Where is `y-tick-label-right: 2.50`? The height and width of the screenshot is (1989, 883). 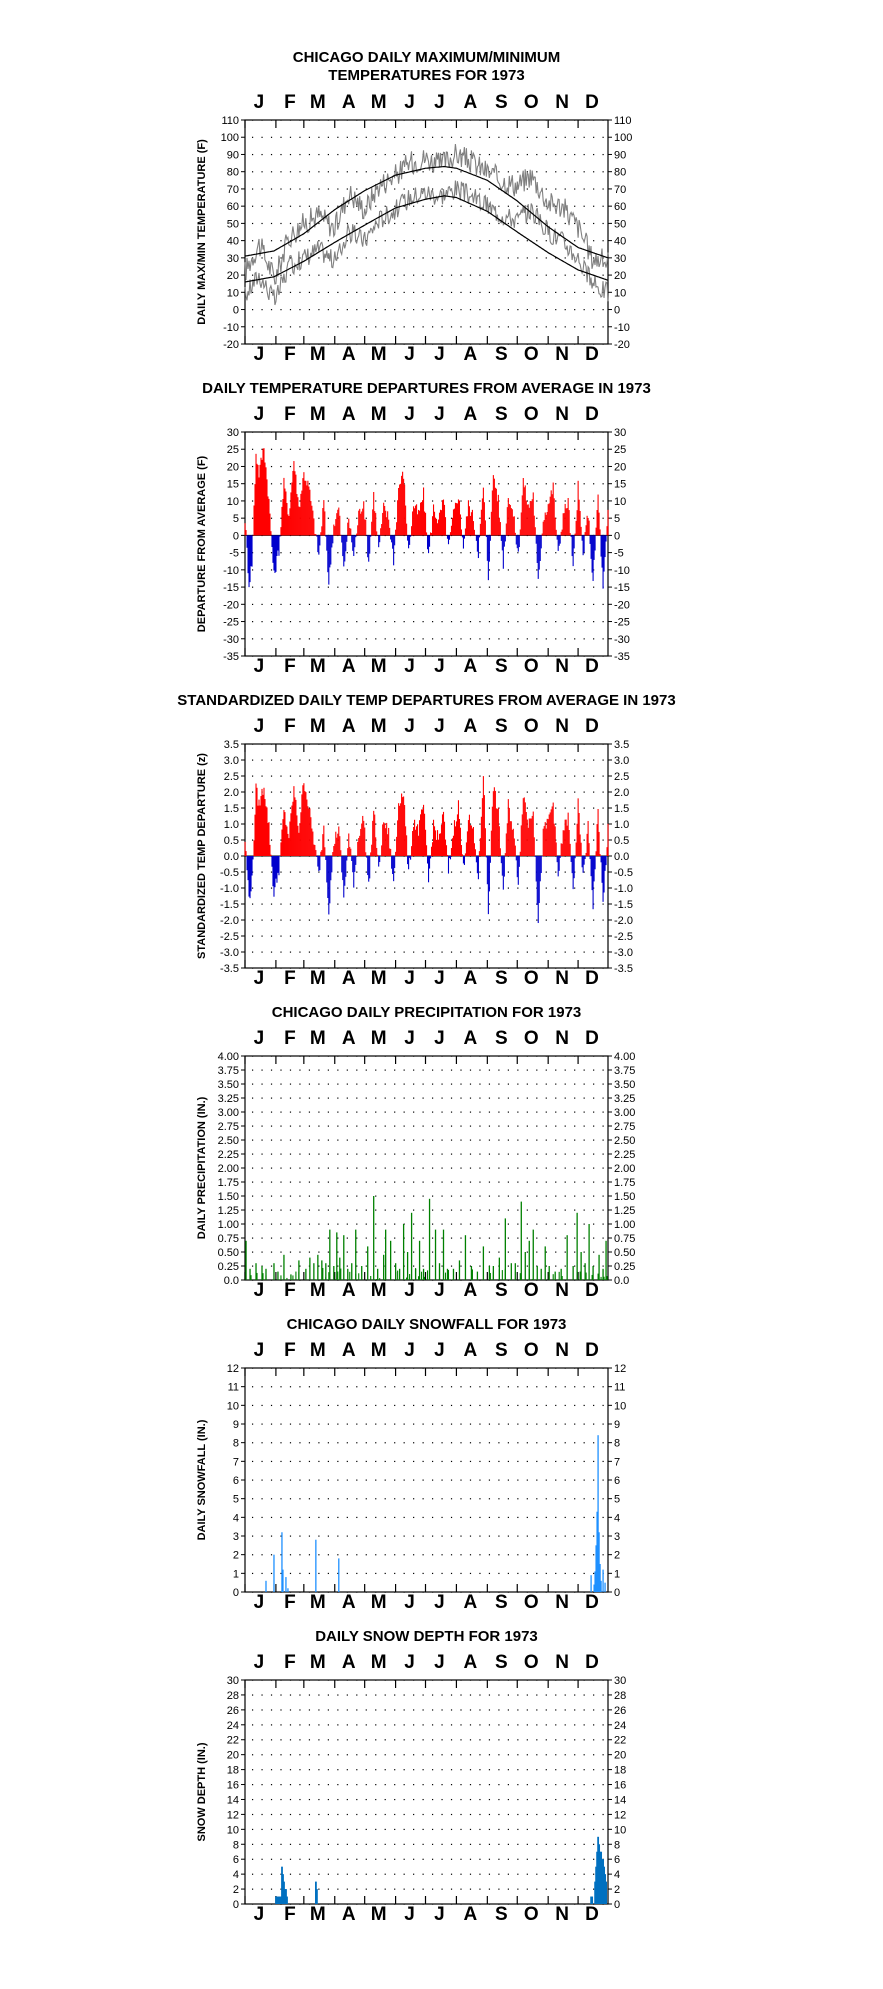 y-tick-label-right: 2.50 is located at coordinates (624, 1141).